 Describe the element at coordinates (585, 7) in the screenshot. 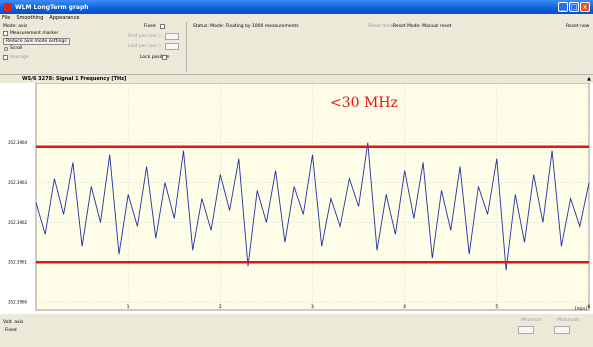

I see `close-button: x` at that location.